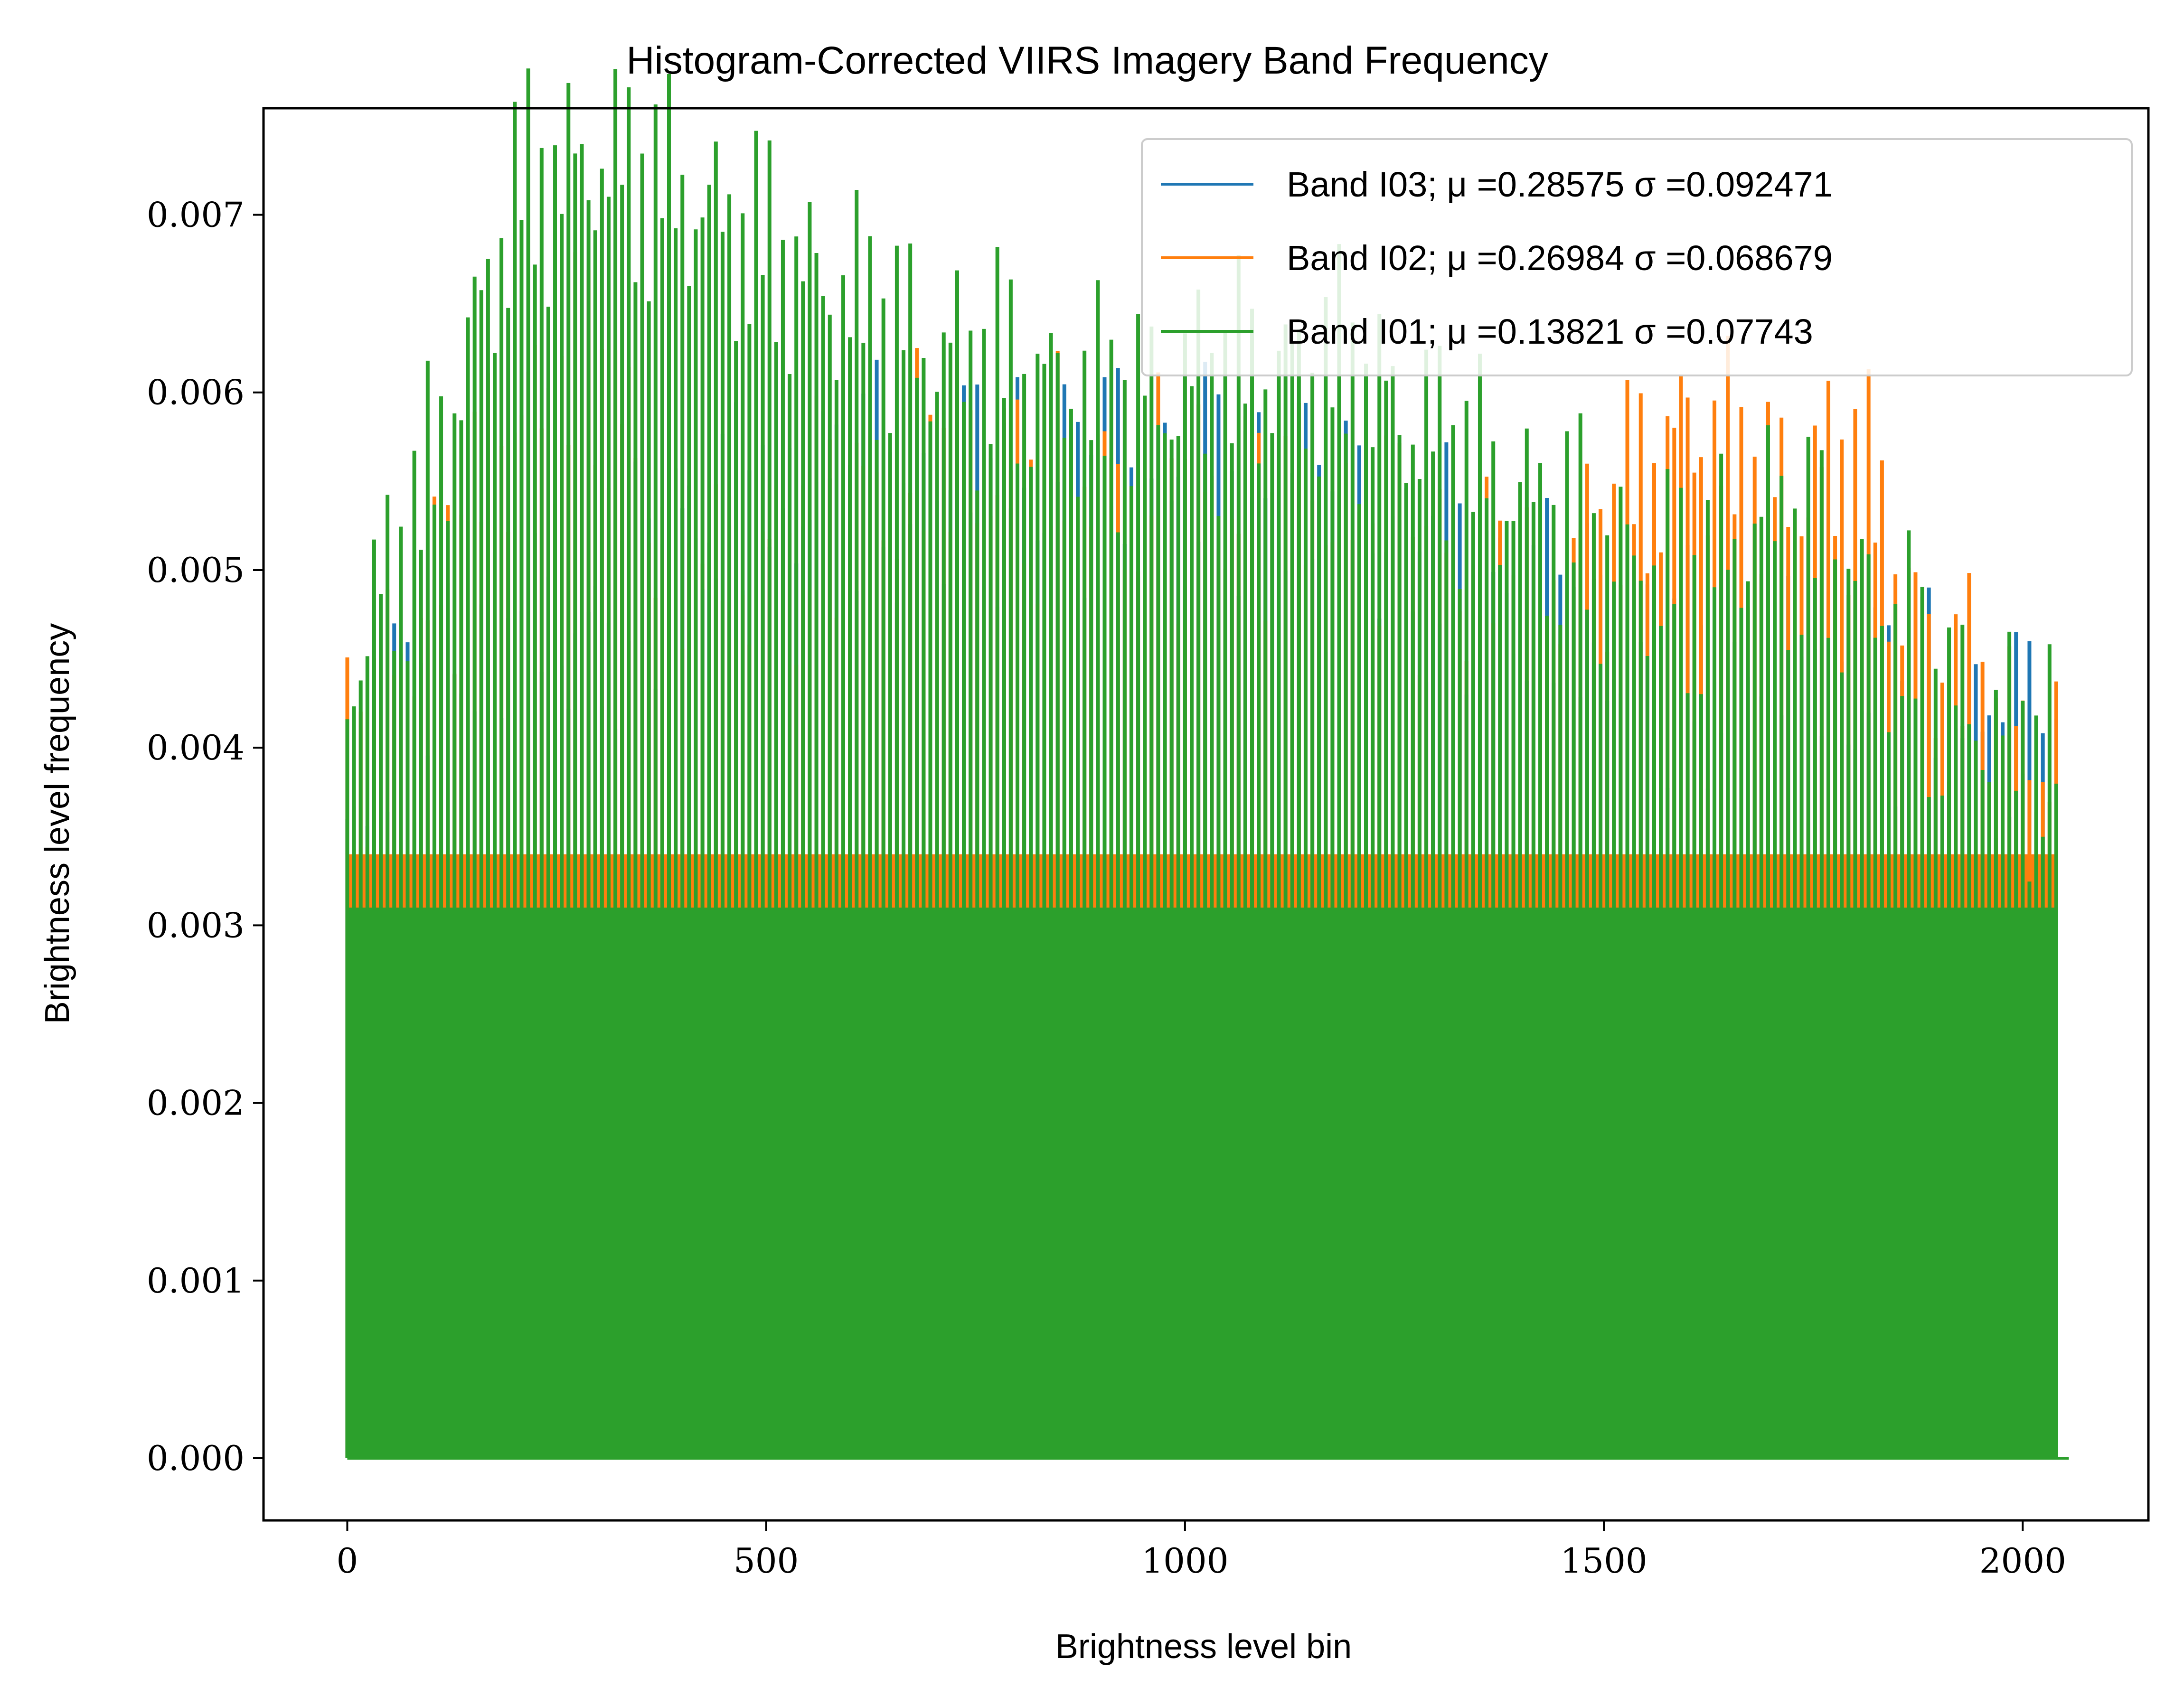  I want to click on y-tick-label: 0.005, so click(196, 570).